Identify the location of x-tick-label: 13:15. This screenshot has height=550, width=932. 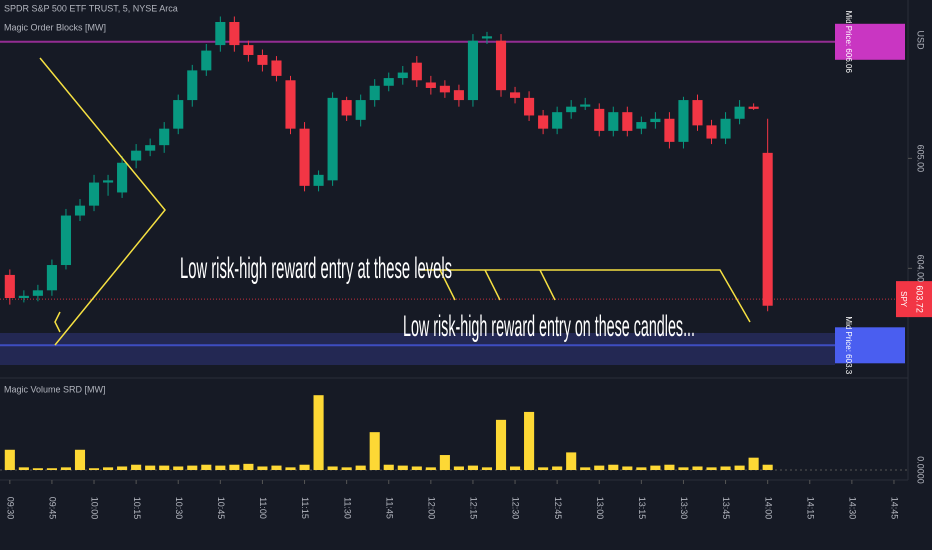
(642, 508).